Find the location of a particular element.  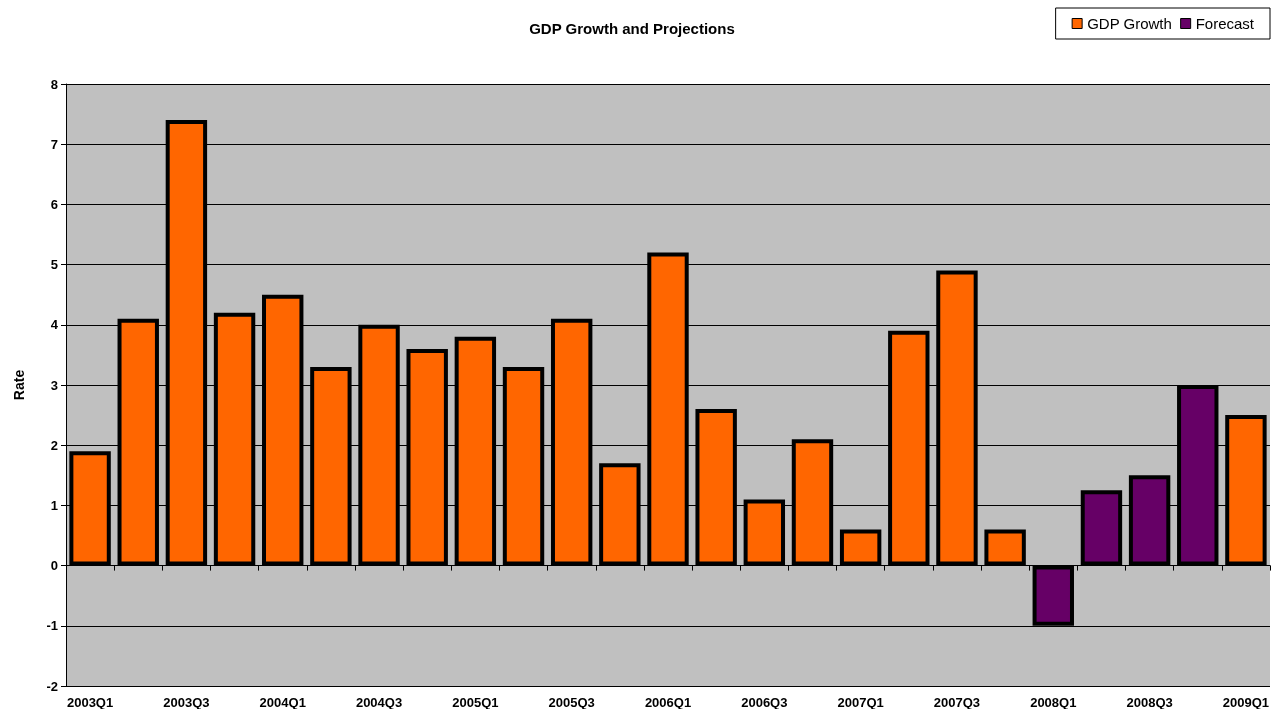

x-tick-label: 2004Q1 is located at coordinates (282, 702).